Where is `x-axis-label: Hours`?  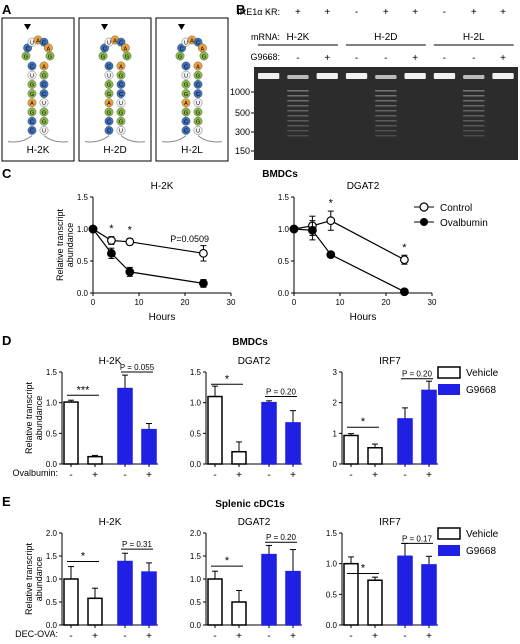 x-axis-label: Hours is located at coordinates (162, 317).